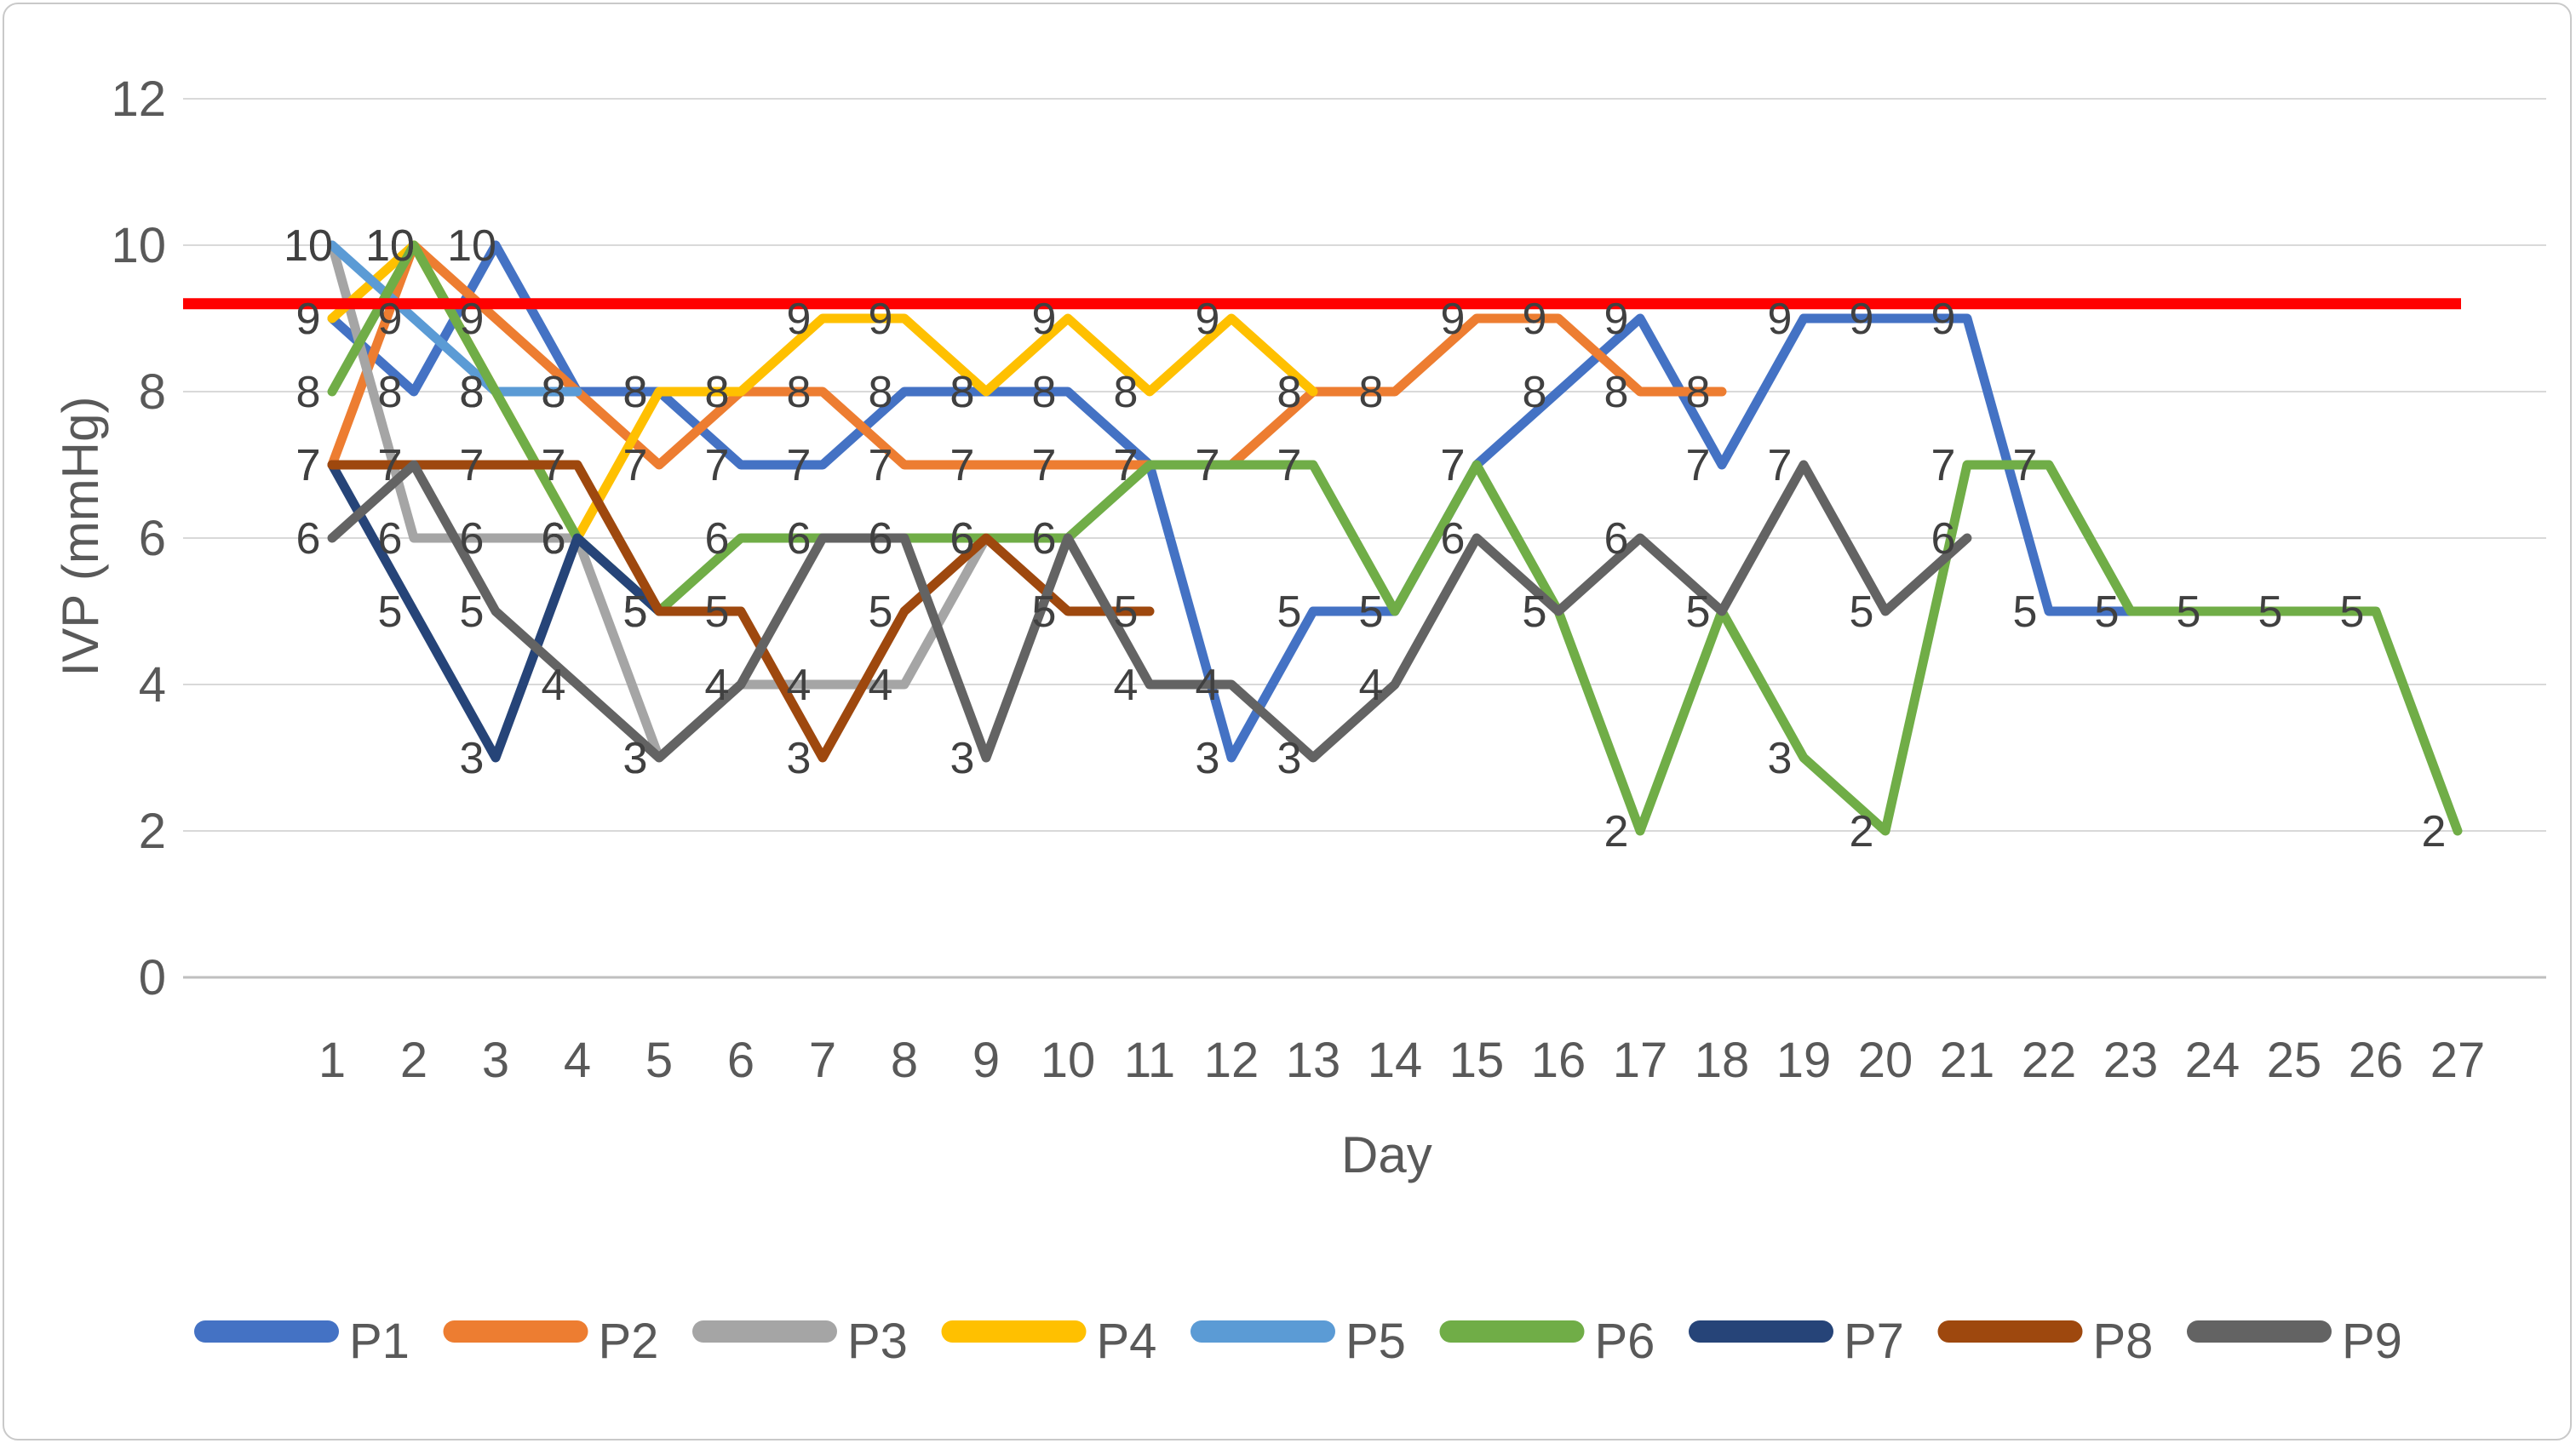 The width and height of the screenshot is (2576, 1449). I want to click on x-tick-label: 18, so click(1722, 1060).